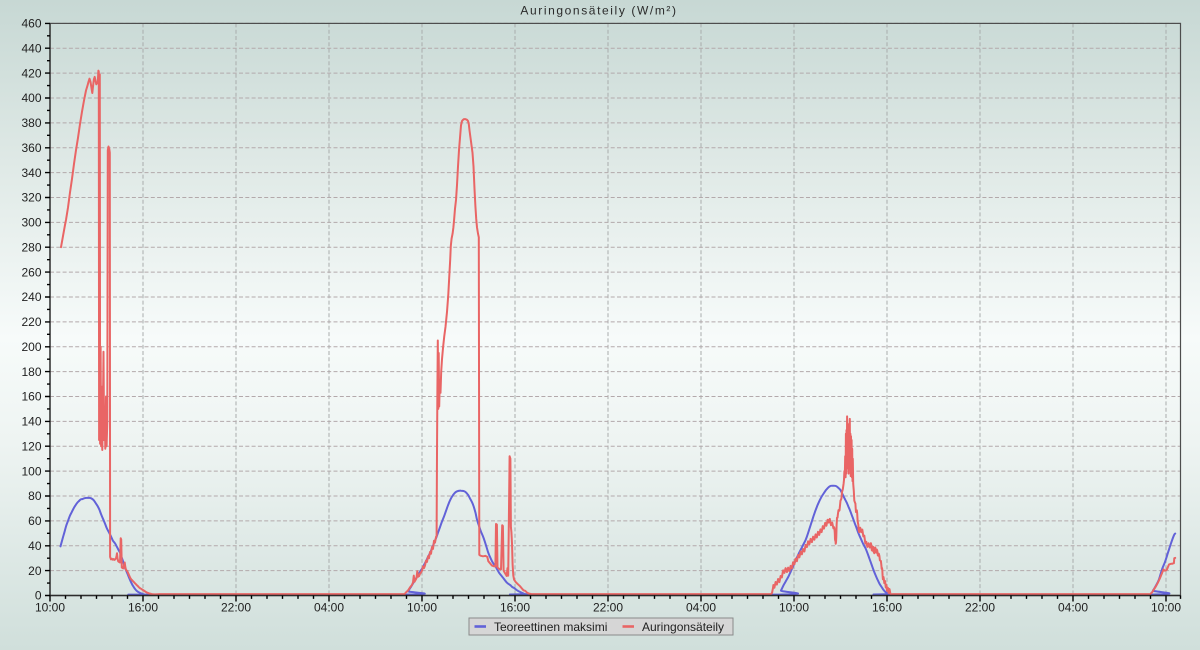 Image resolution: width=1200 pixels, height=650 pixels. I want to click on svg-text: 280, so click(31, 247).